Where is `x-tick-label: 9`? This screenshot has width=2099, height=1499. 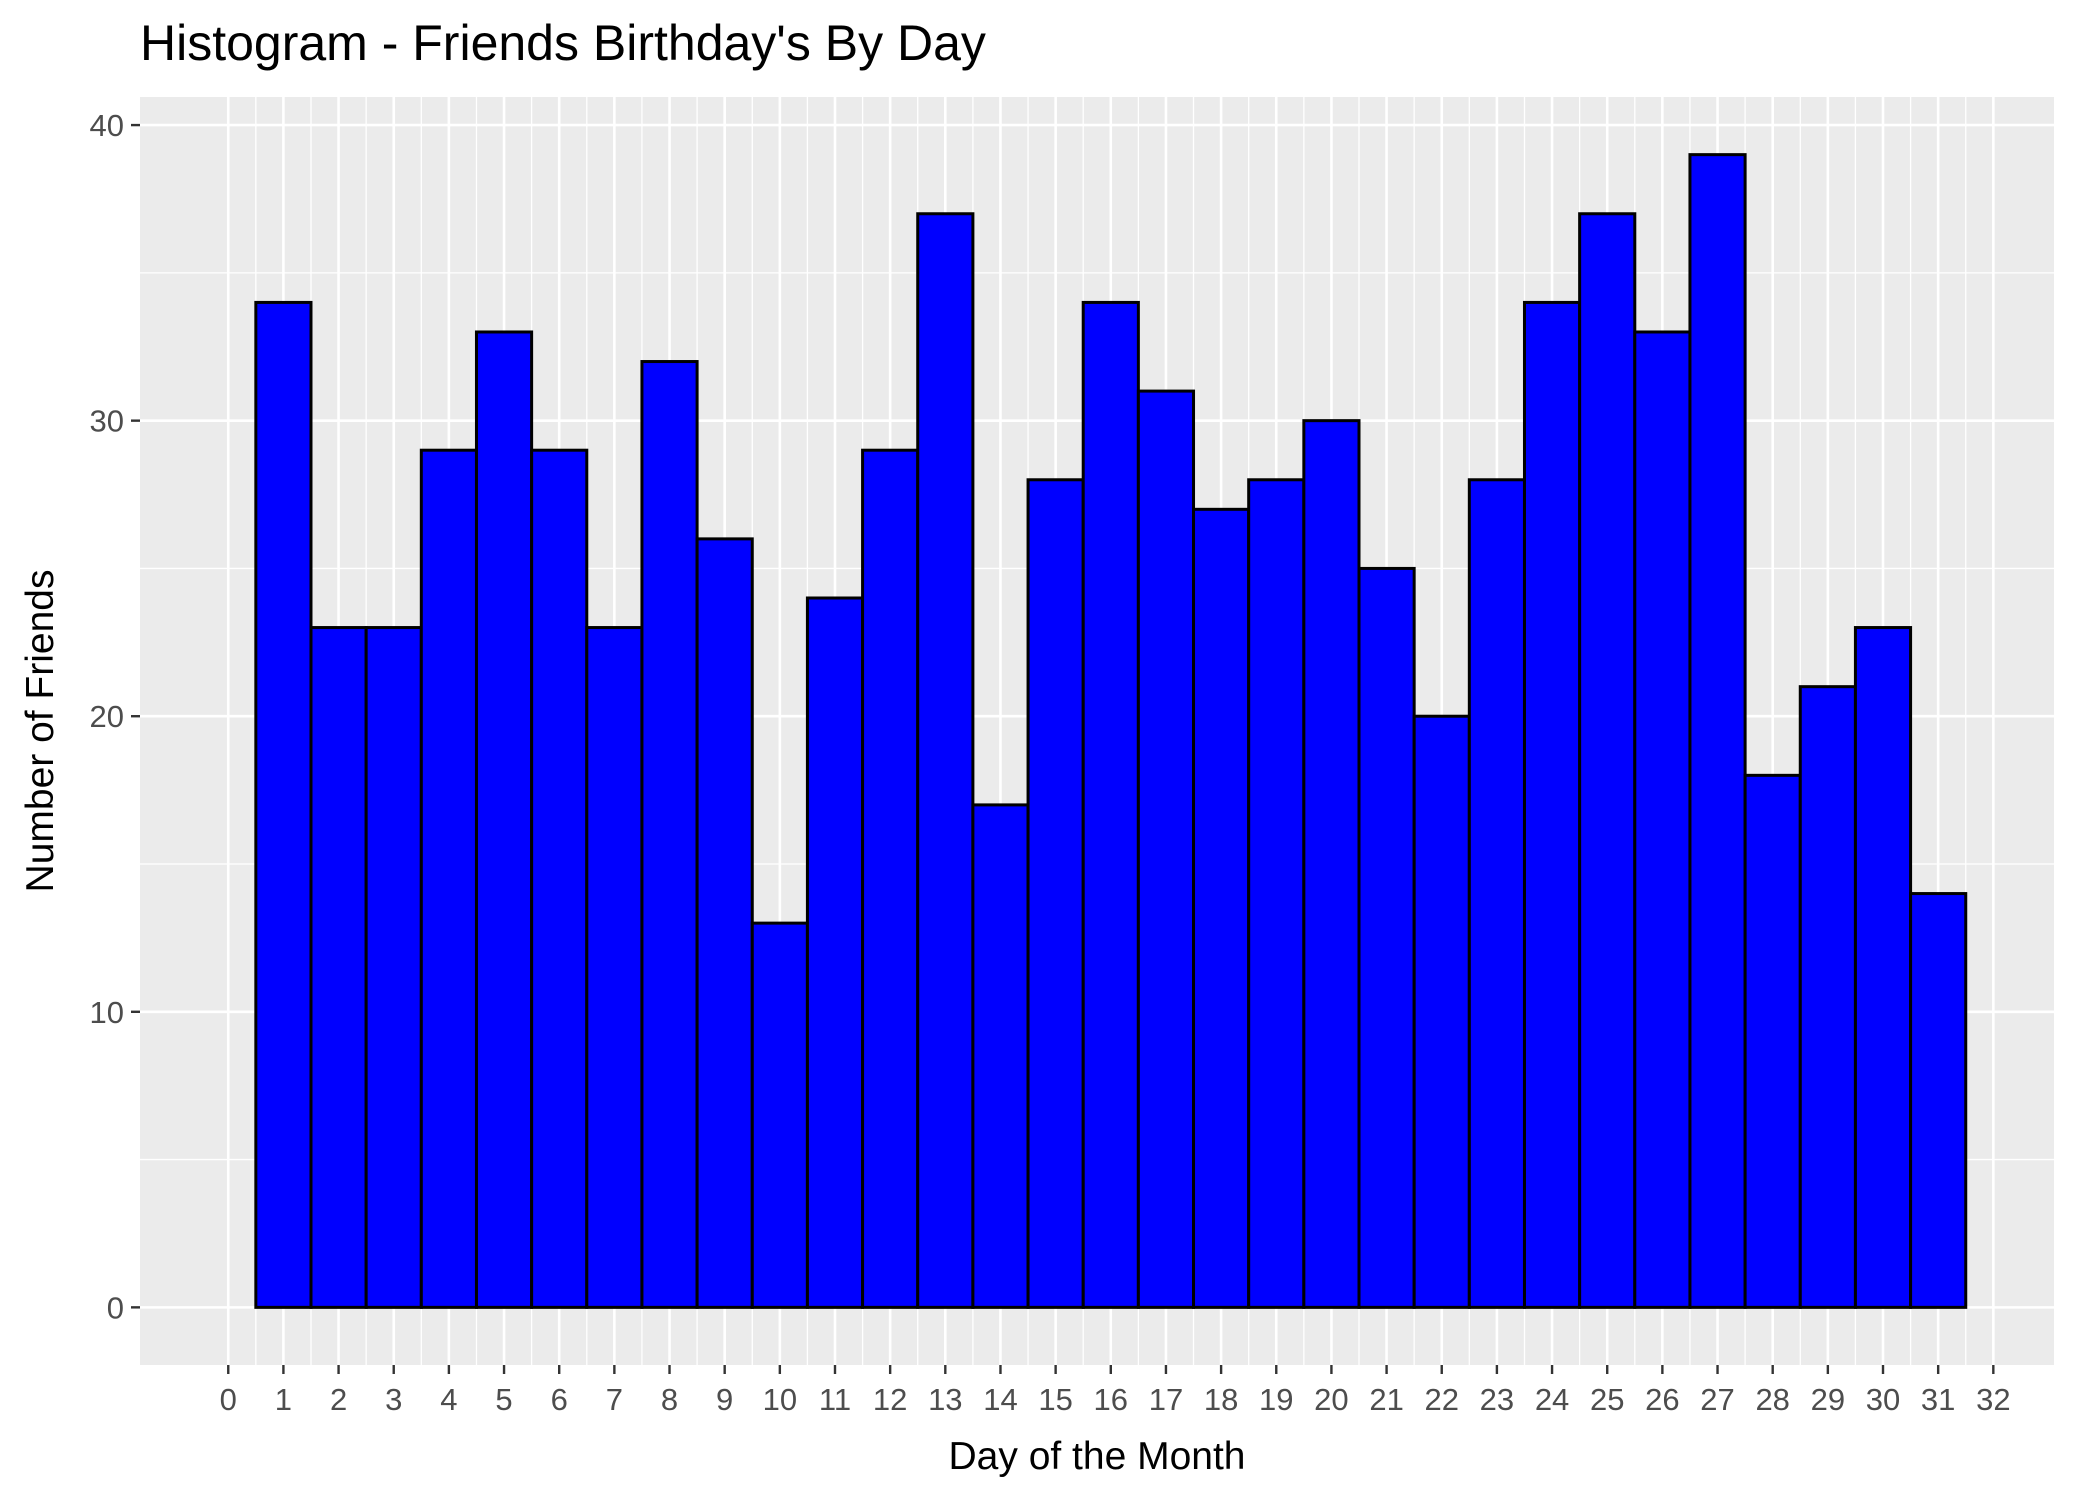
x-tick-label: 9 is located at coordinates (724, 1399).